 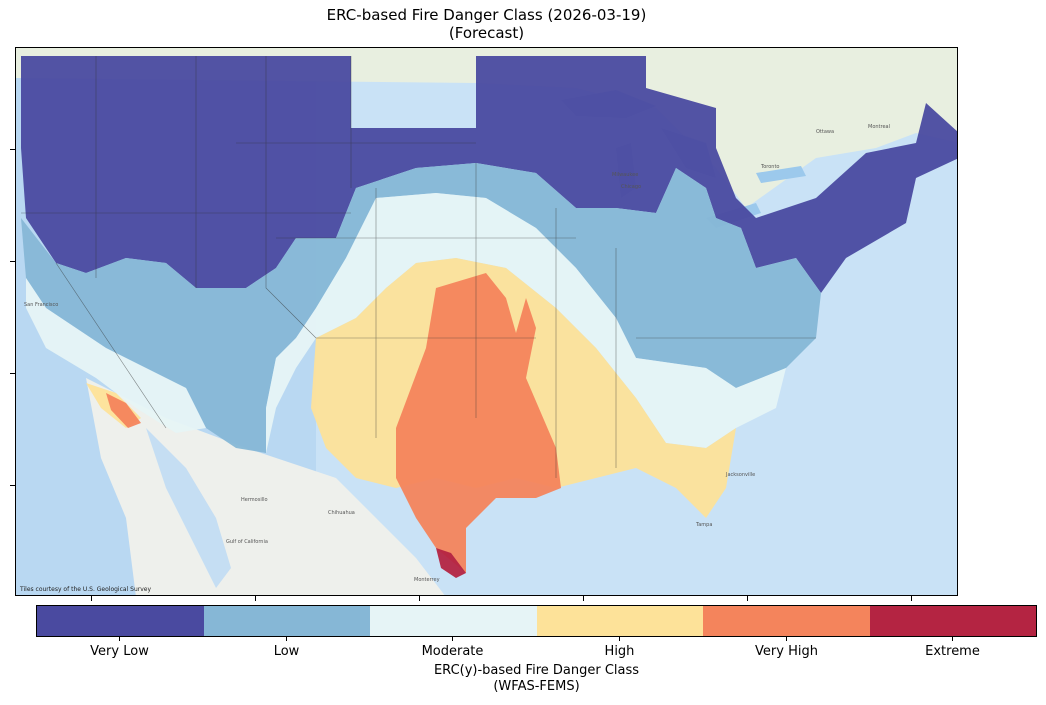 What do you see at coordinates (786, 621) in the screenshot?
I see `colorbar-very-high` at bounding box center [786, 621].